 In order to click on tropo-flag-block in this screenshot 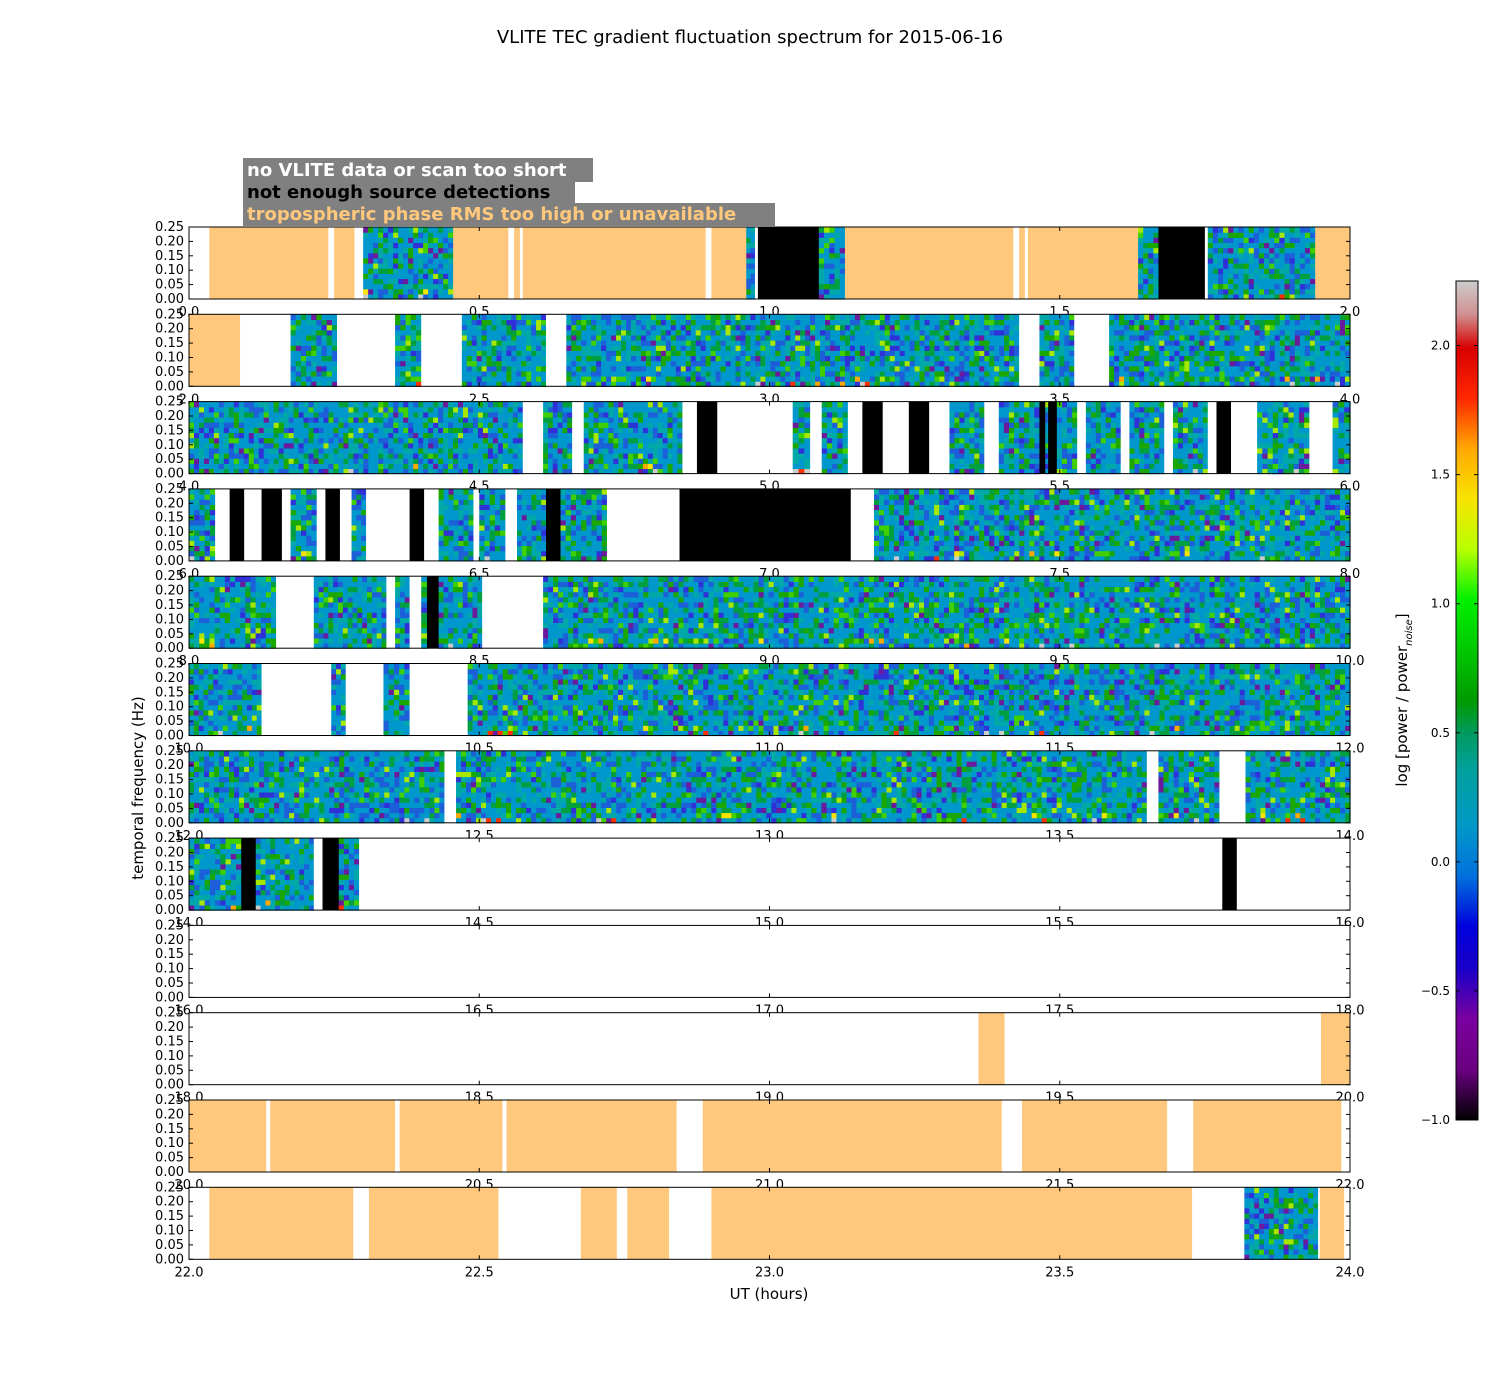, I will do `click(1333, 263)`.